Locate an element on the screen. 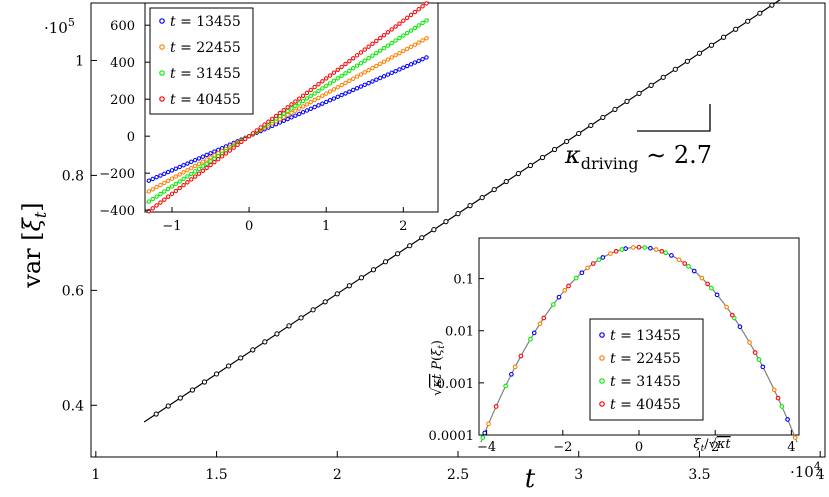  main-y-ticks: 0.4 0.6 0.8 1 is located at coordinates (79, 233).